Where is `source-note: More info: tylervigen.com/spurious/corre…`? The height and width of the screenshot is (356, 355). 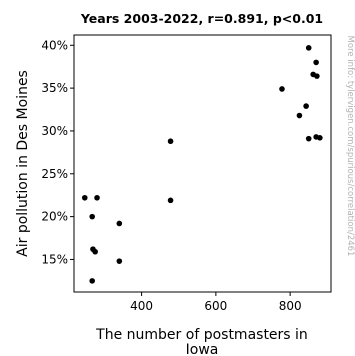 source-note: More info: tylervigen.com/spurious/corre… is located at coordinates (350, 146).